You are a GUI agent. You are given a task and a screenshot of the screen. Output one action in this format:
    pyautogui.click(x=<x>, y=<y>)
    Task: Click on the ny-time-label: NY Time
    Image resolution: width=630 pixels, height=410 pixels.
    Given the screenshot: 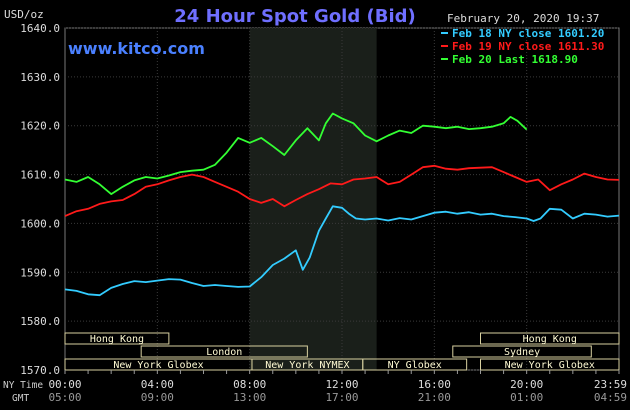 What is the action you would take?
    pyautogui.click(x=23, y=385)
    